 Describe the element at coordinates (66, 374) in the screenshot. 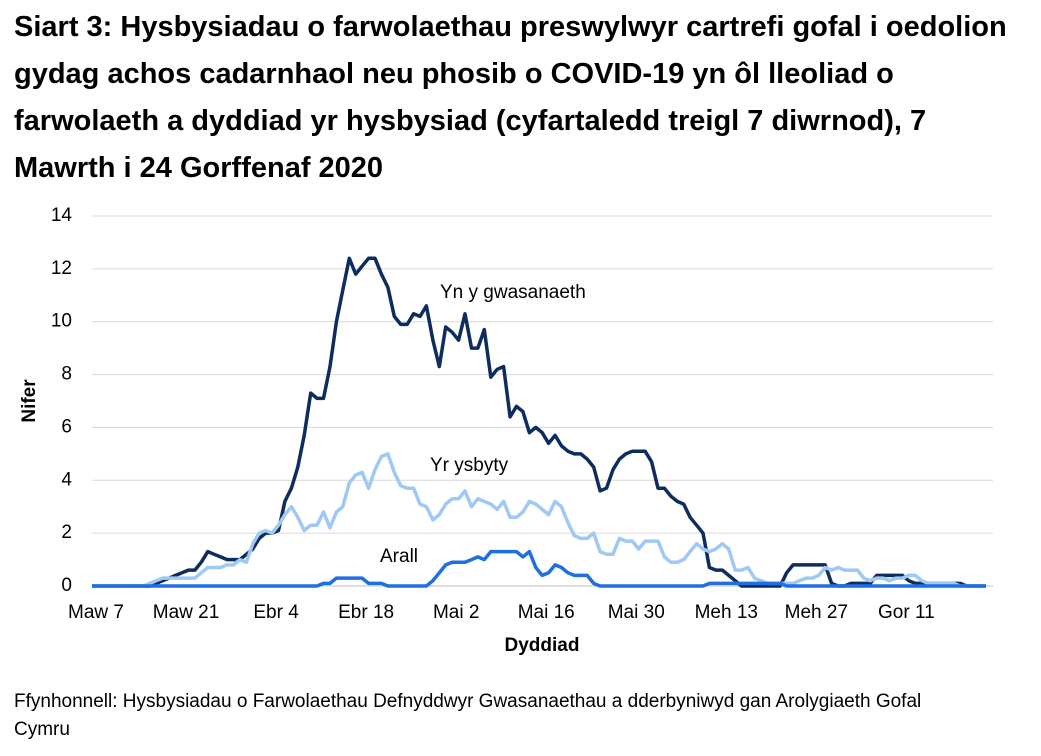

I see `y-tick-label: 8` at that location.